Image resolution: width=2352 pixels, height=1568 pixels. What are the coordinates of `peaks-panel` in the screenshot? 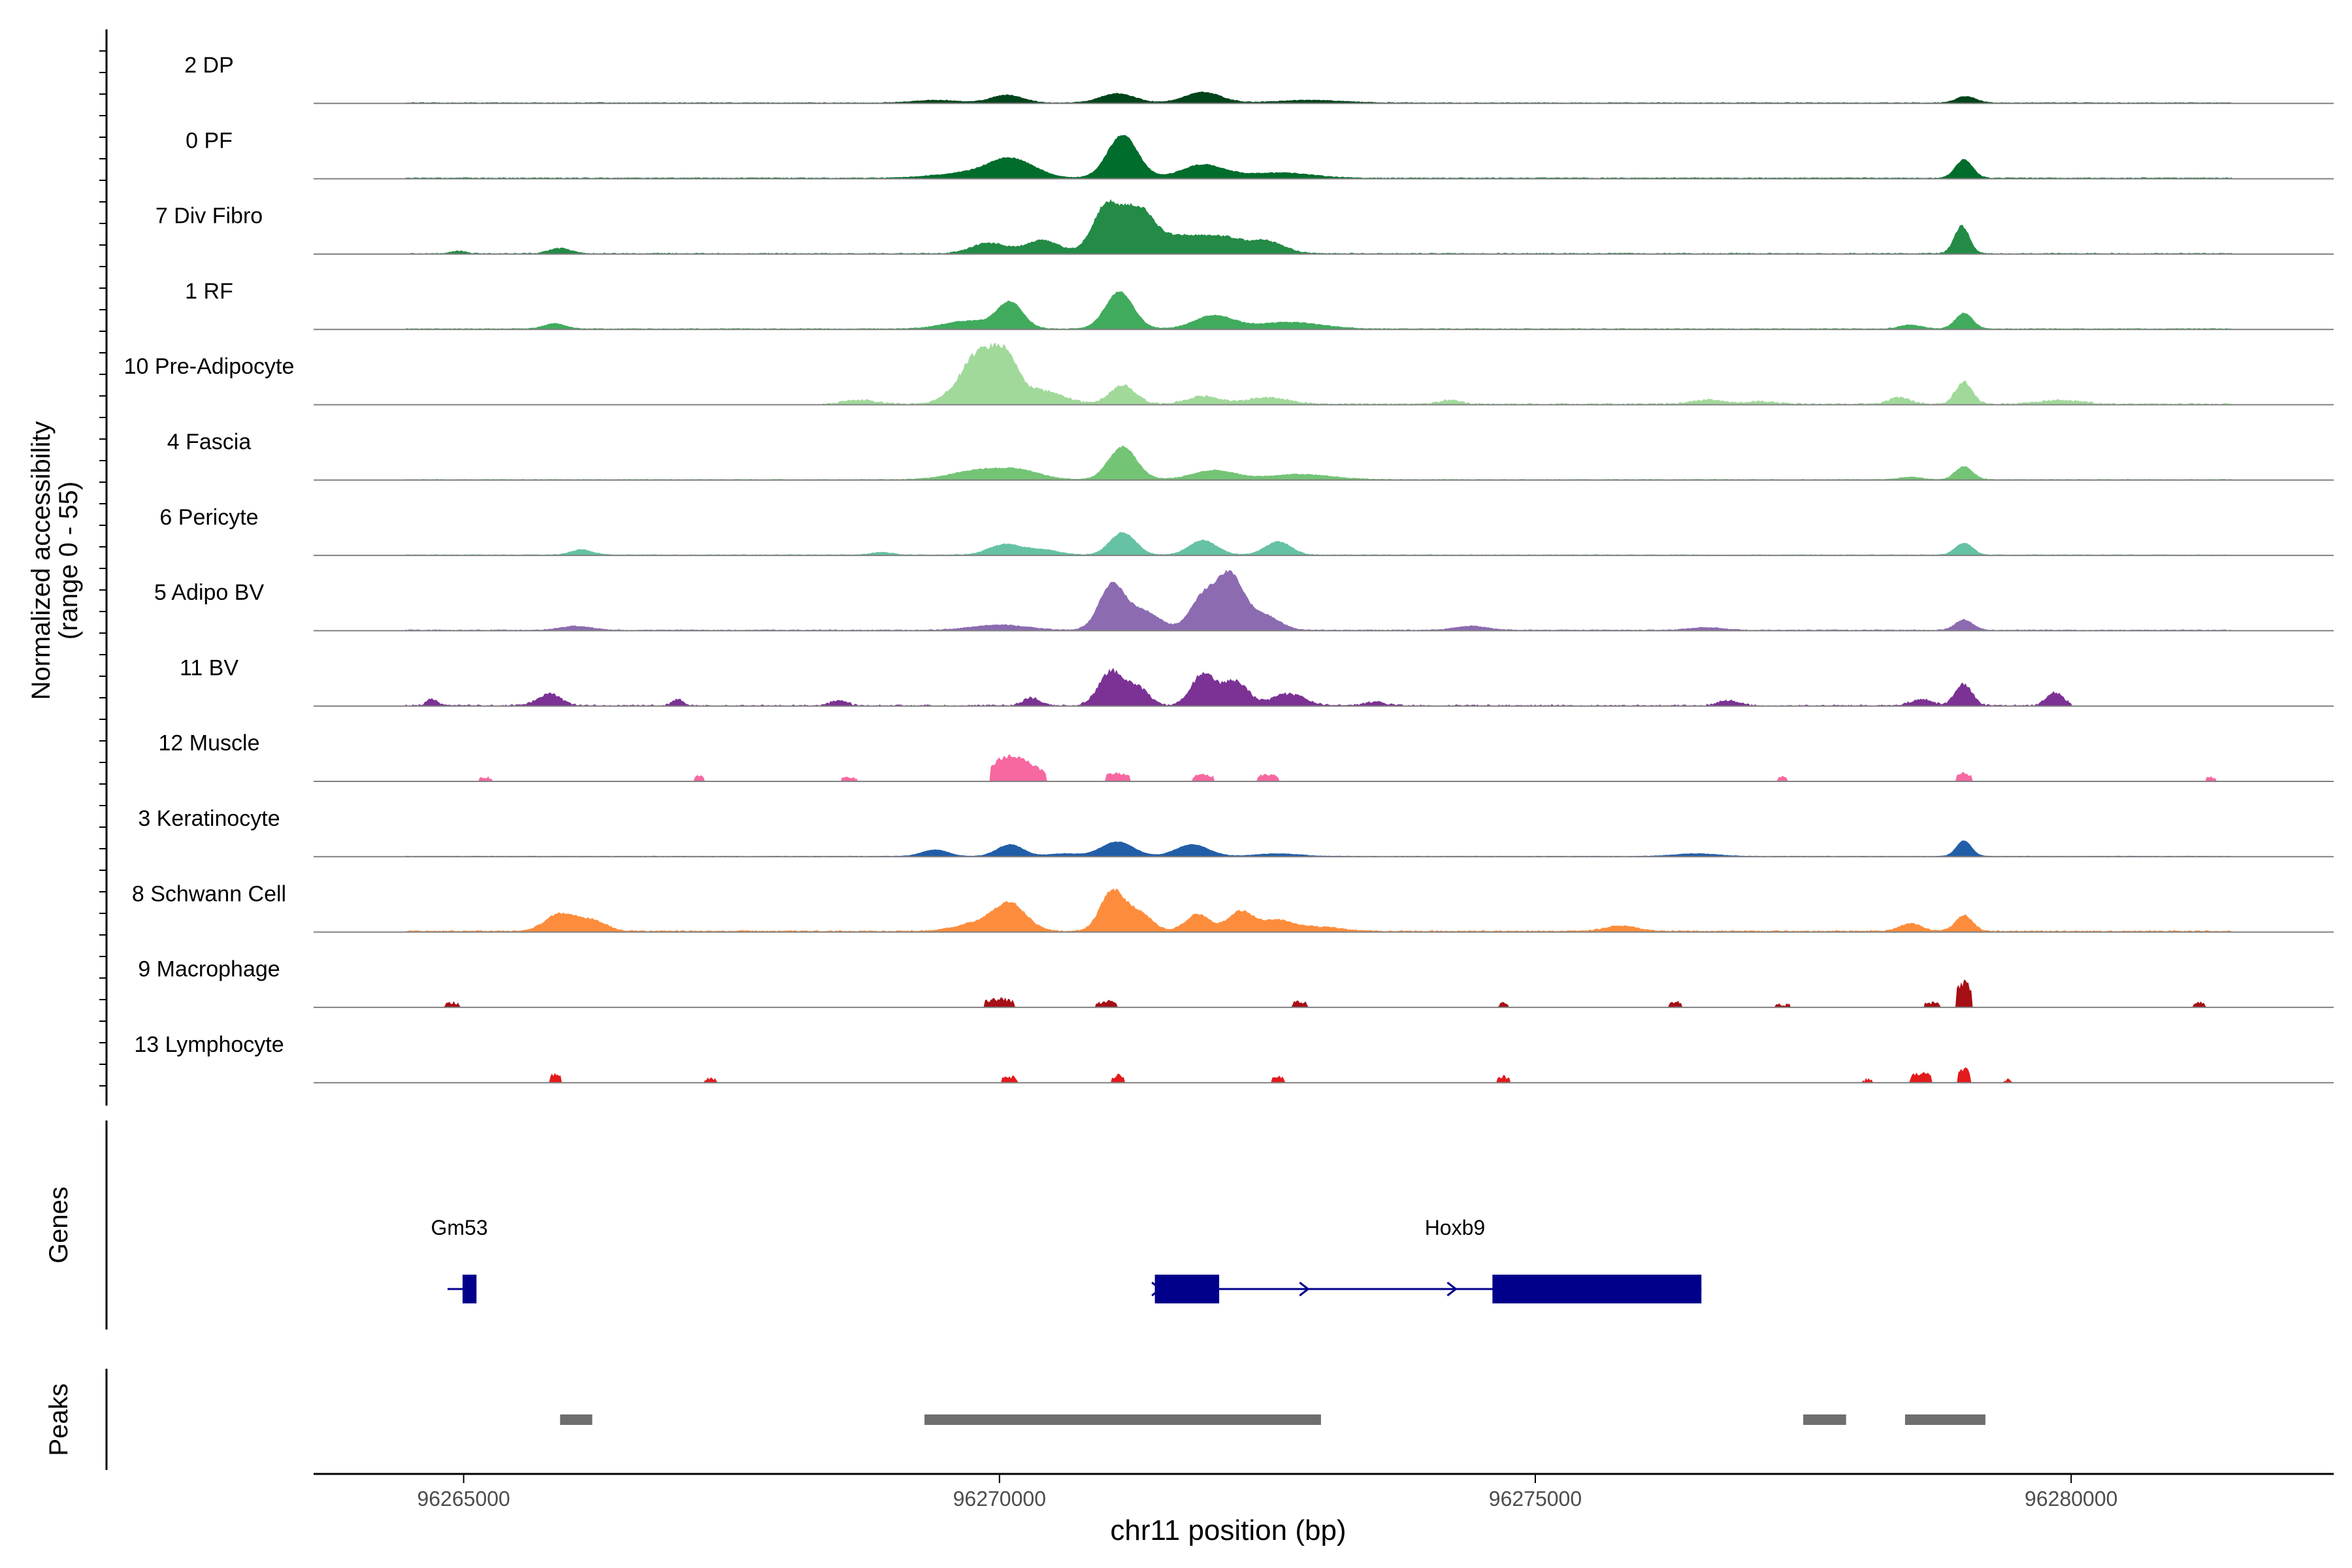 It's located at (1045, 1419).